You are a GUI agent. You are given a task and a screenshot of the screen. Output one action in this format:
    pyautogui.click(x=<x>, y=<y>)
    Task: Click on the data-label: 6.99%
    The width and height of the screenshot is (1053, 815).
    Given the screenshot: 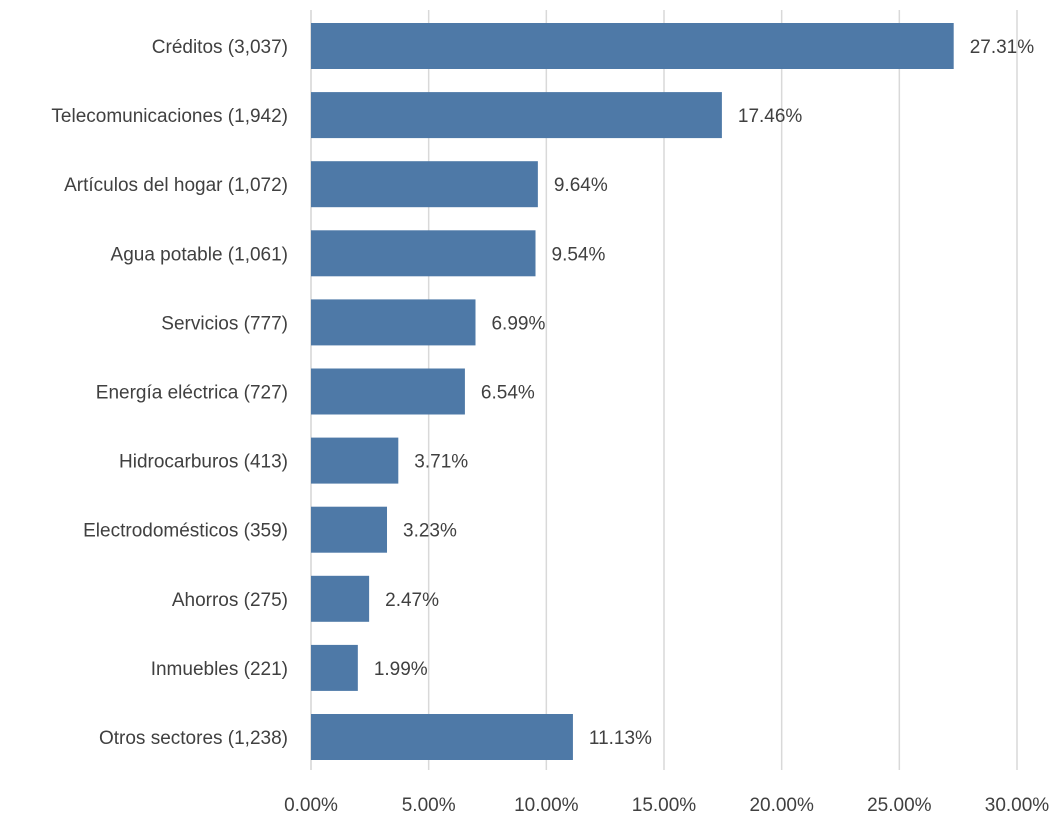 What is the action you would take?
    pyautogui.click(x=518, y=323)
    